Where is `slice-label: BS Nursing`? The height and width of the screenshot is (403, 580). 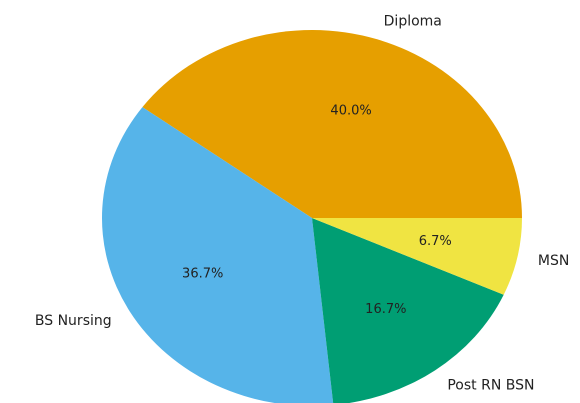 slice-label: BS Nursing is located at coordinates (73, 321).